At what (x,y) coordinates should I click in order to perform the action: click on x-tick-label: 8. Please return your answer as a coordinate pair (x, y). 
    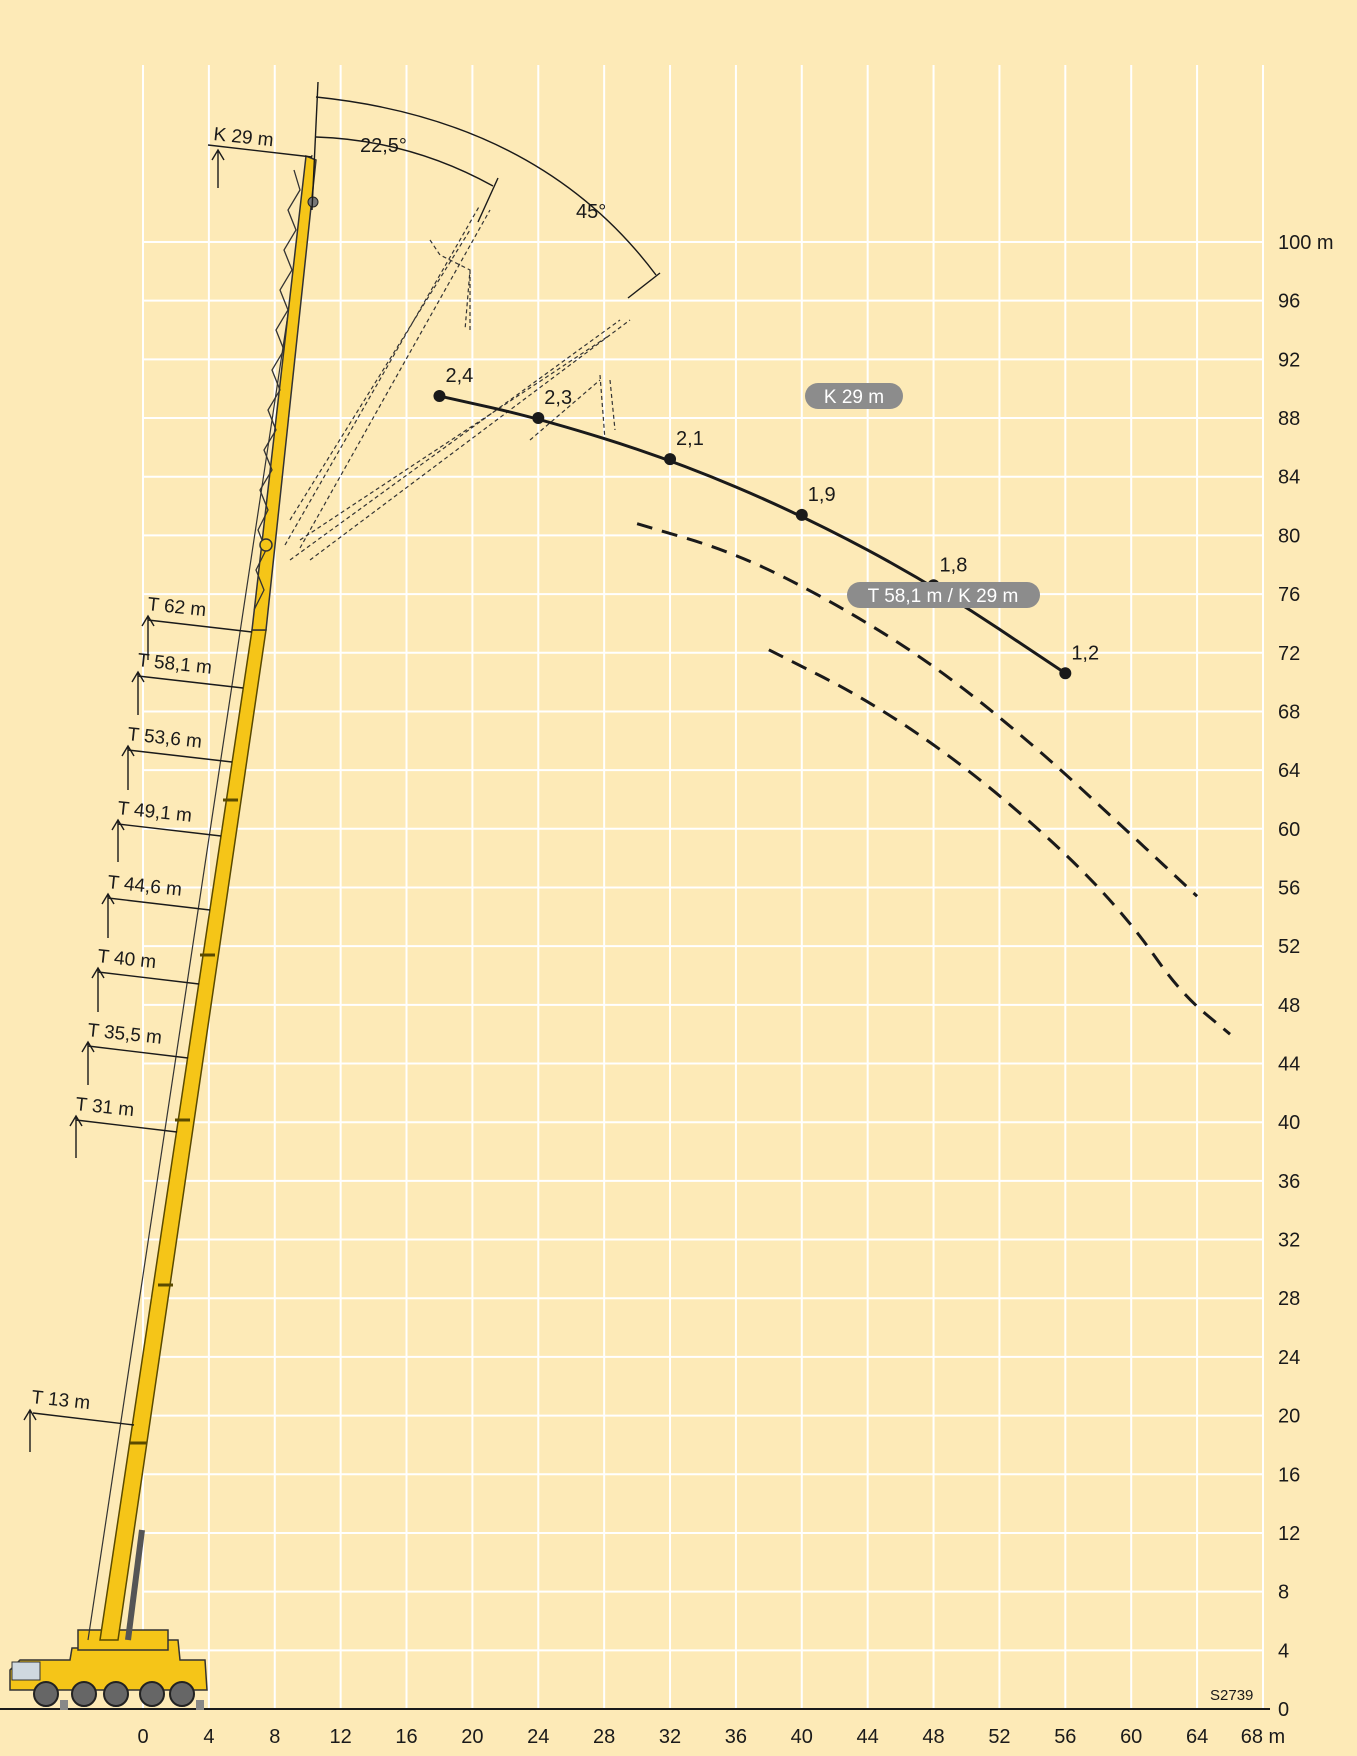
    Looking at the image, I should click on (274, 1737).